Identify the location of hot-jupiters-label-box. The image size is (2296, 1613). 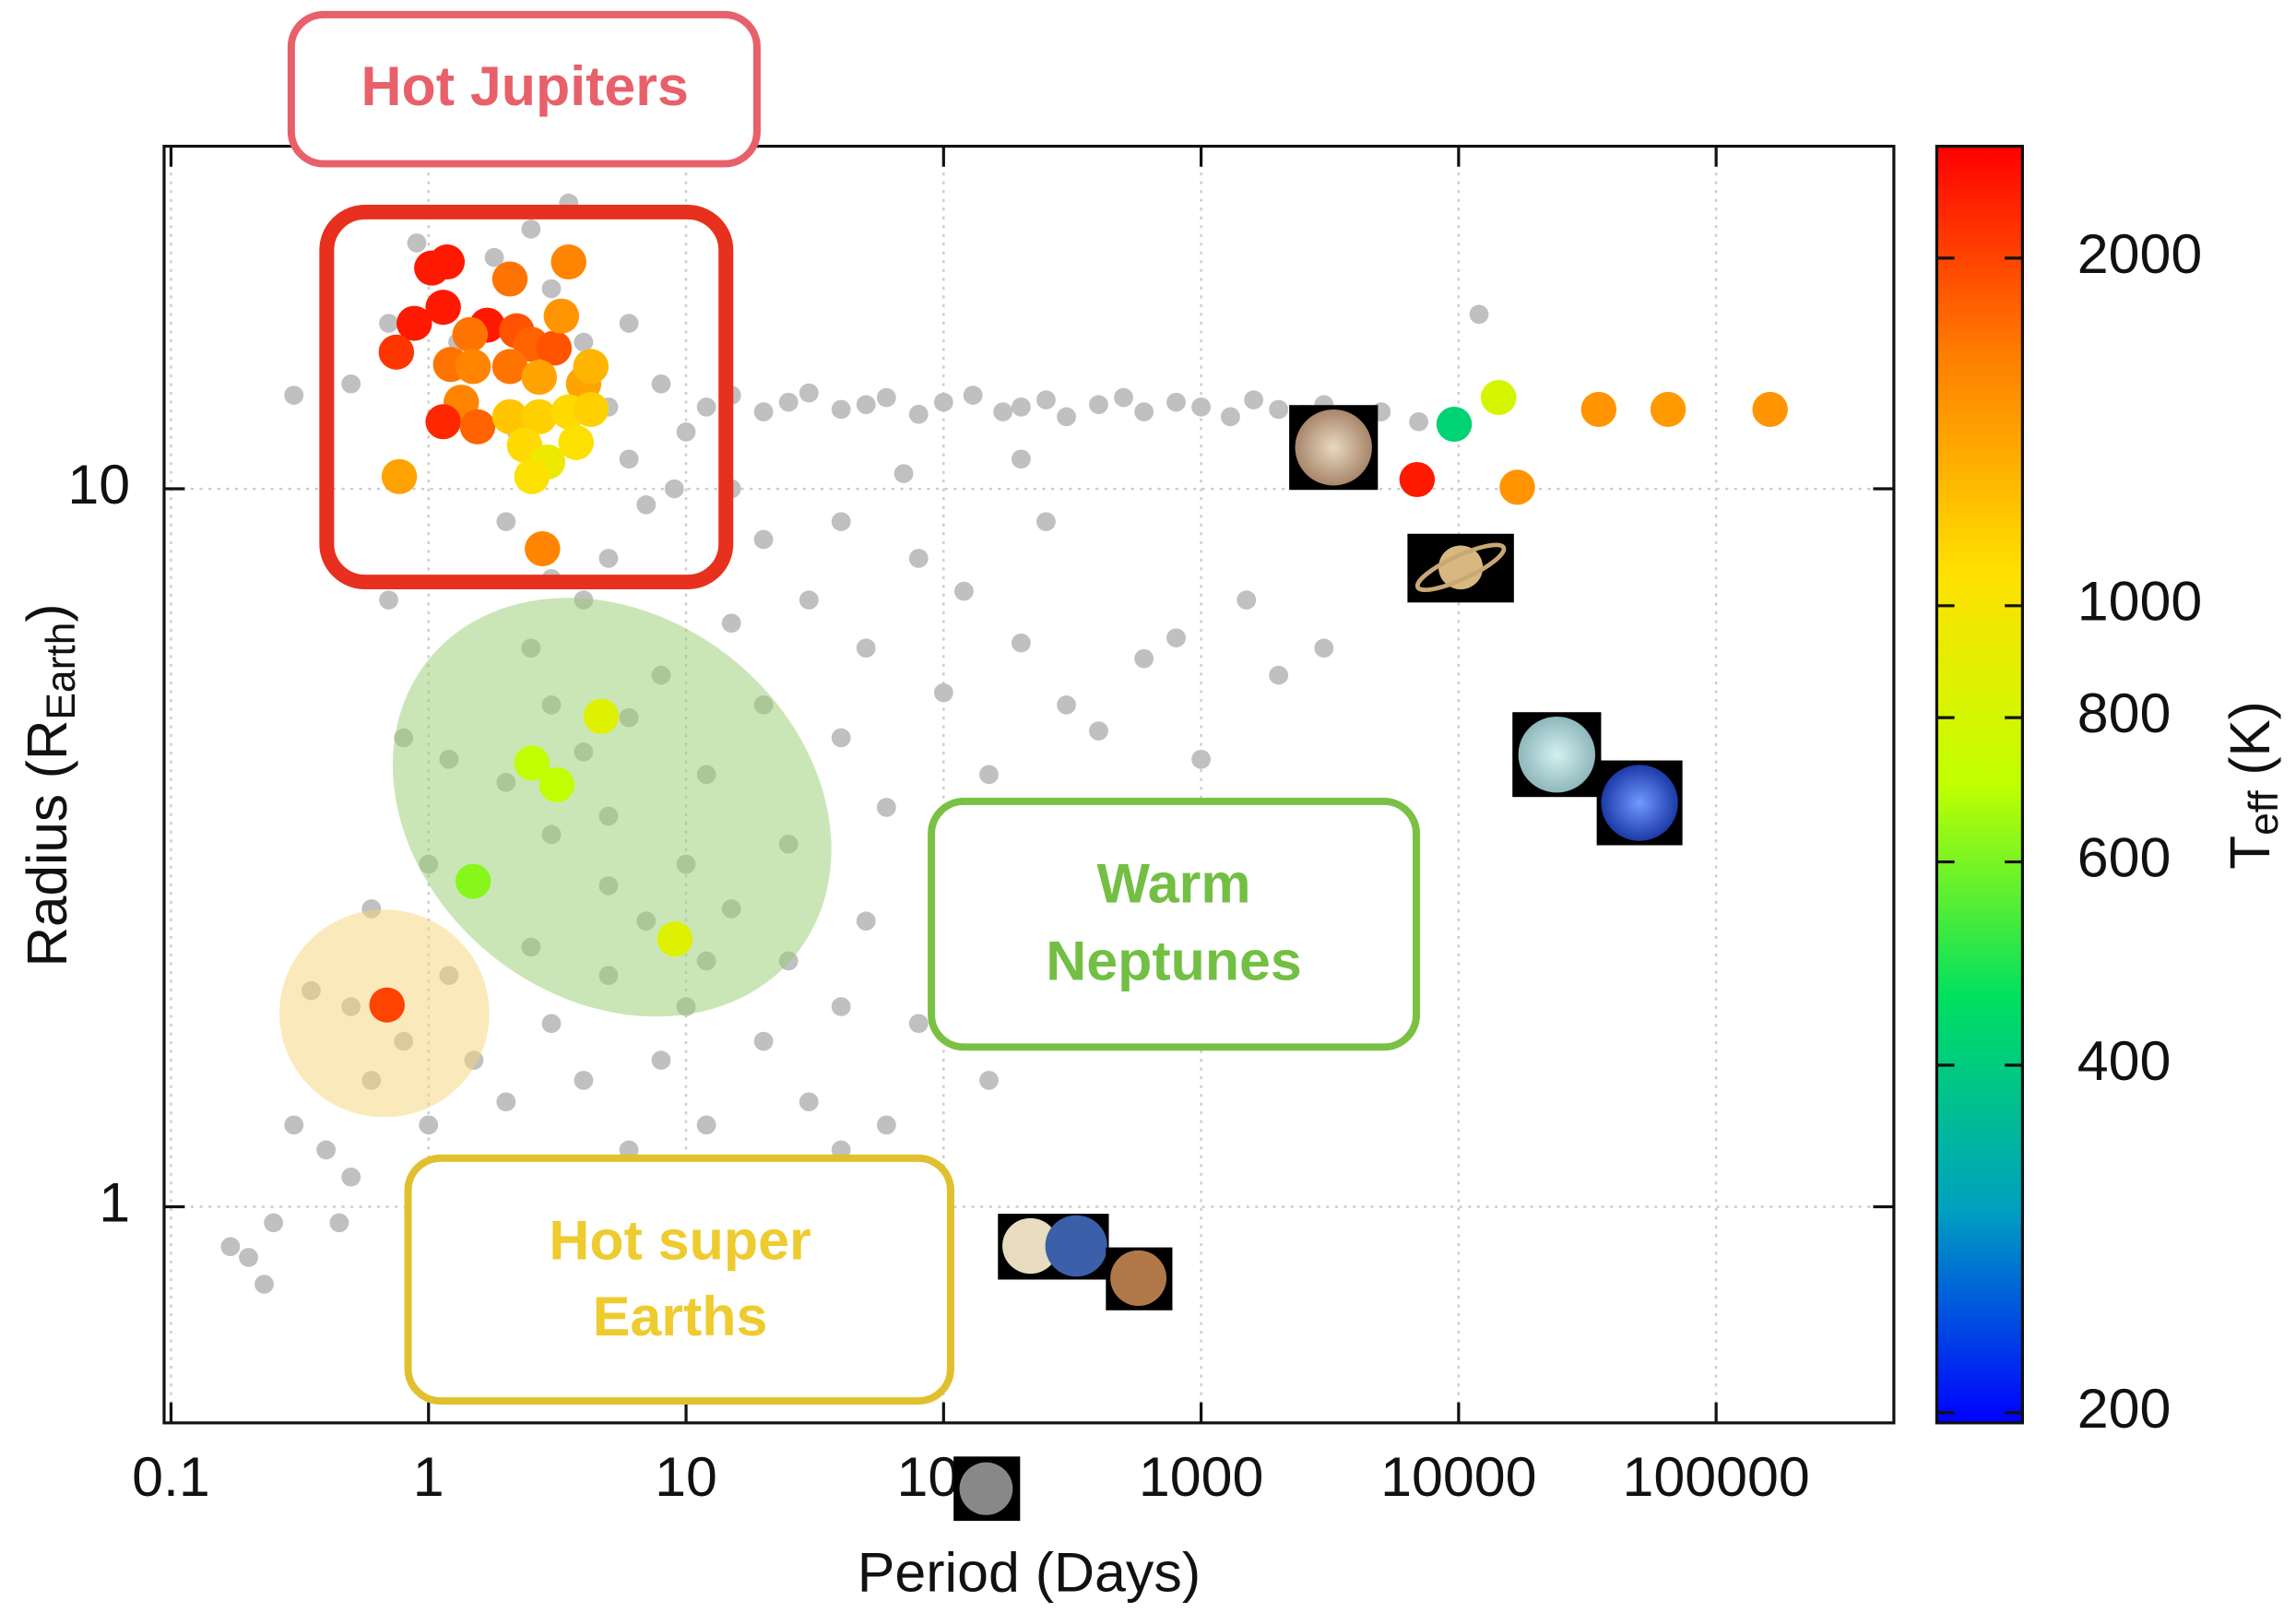
(524, 89).